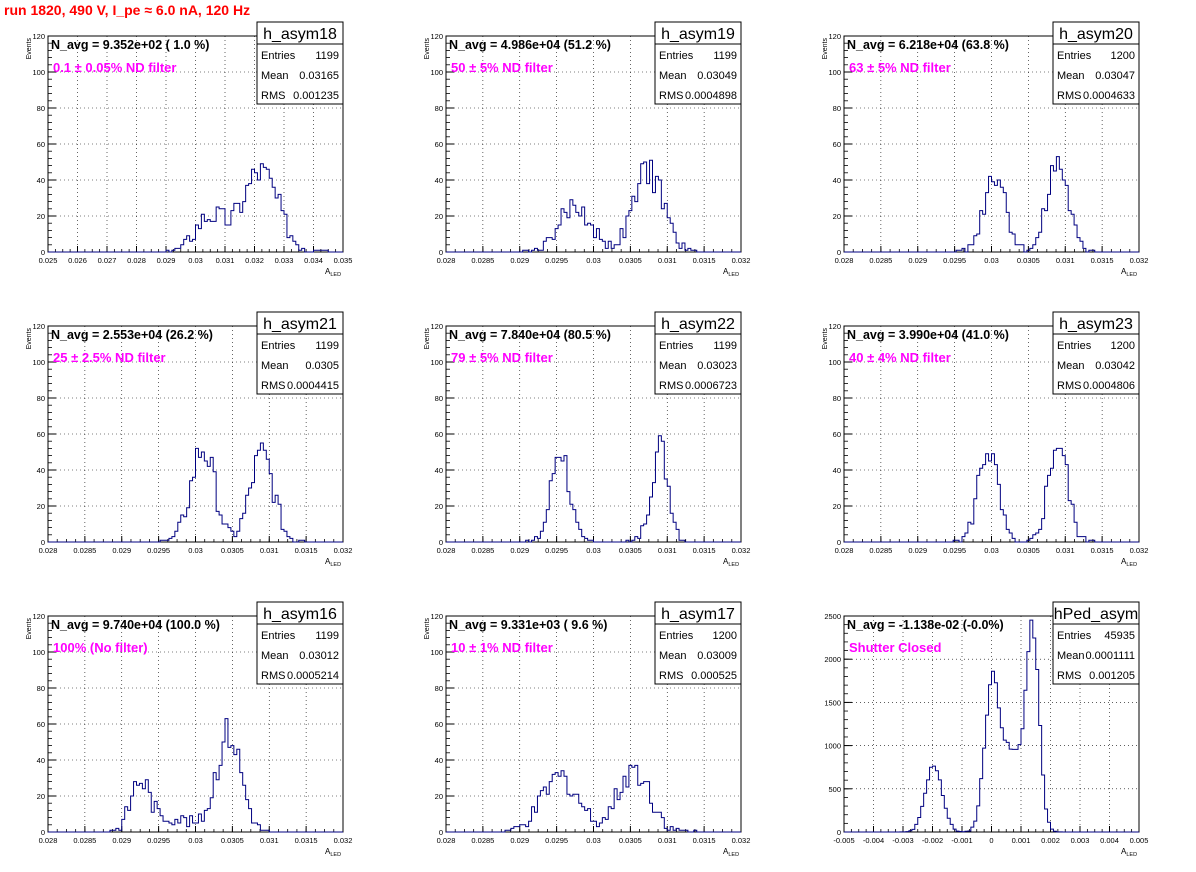 Image resolution: width=1196 pixels, height=872 pixels. What do you see at coordinates (1096, 324) in the screenshot?
I see `histogram-name: h_asym23` at bounding box center [1096, 324].